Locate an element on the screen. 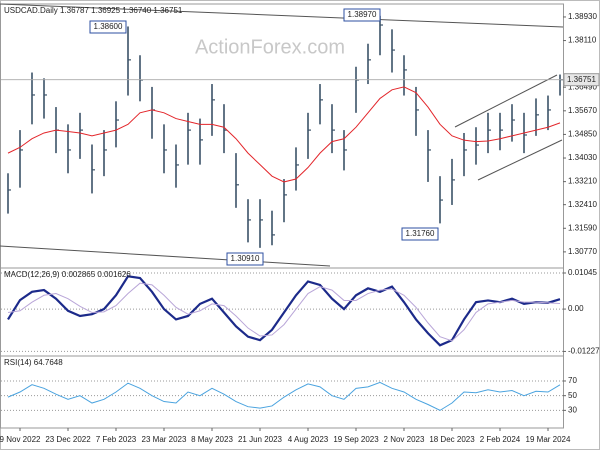 The width and height of the screenshot is (600, 450). annotation: 1.38970 is located at coordinates (362, 14).